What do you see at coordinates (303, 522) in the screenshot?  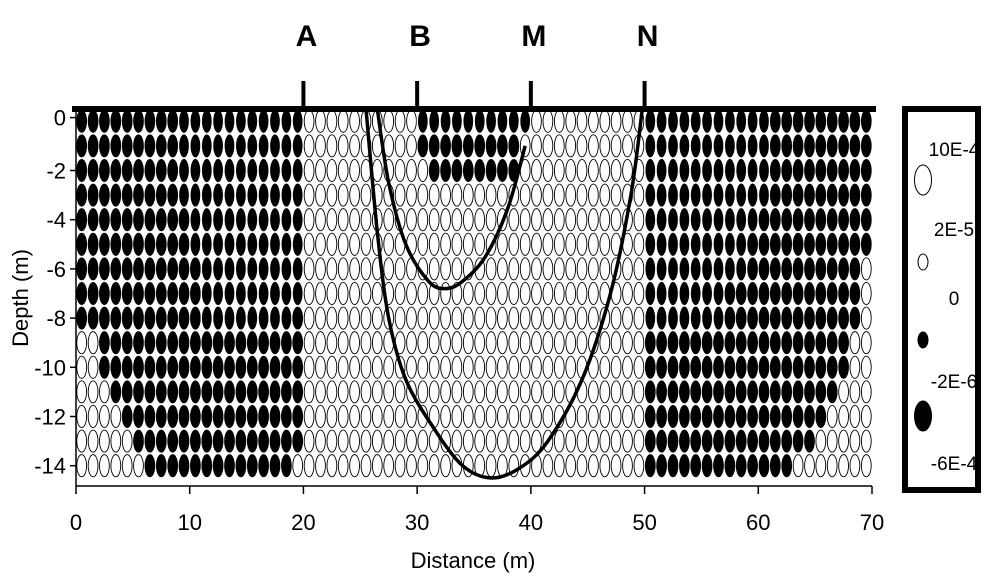 I see `x-tick-label: 20` at bounding box center [303, 522].